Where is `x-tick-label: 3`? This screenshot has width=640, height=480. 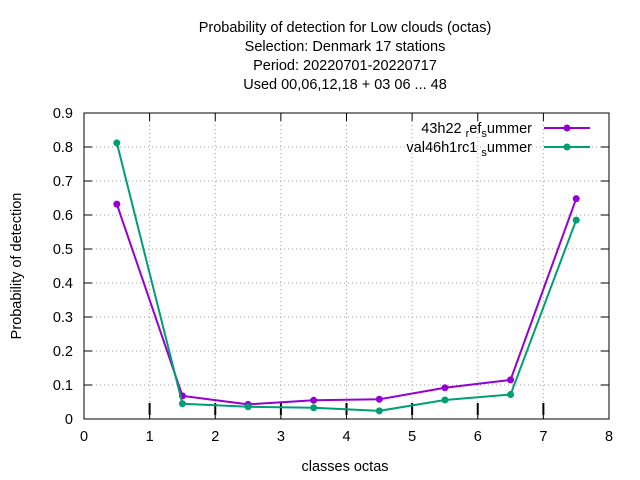
x-tick-label: 3 is located at coordinates (281, 437).